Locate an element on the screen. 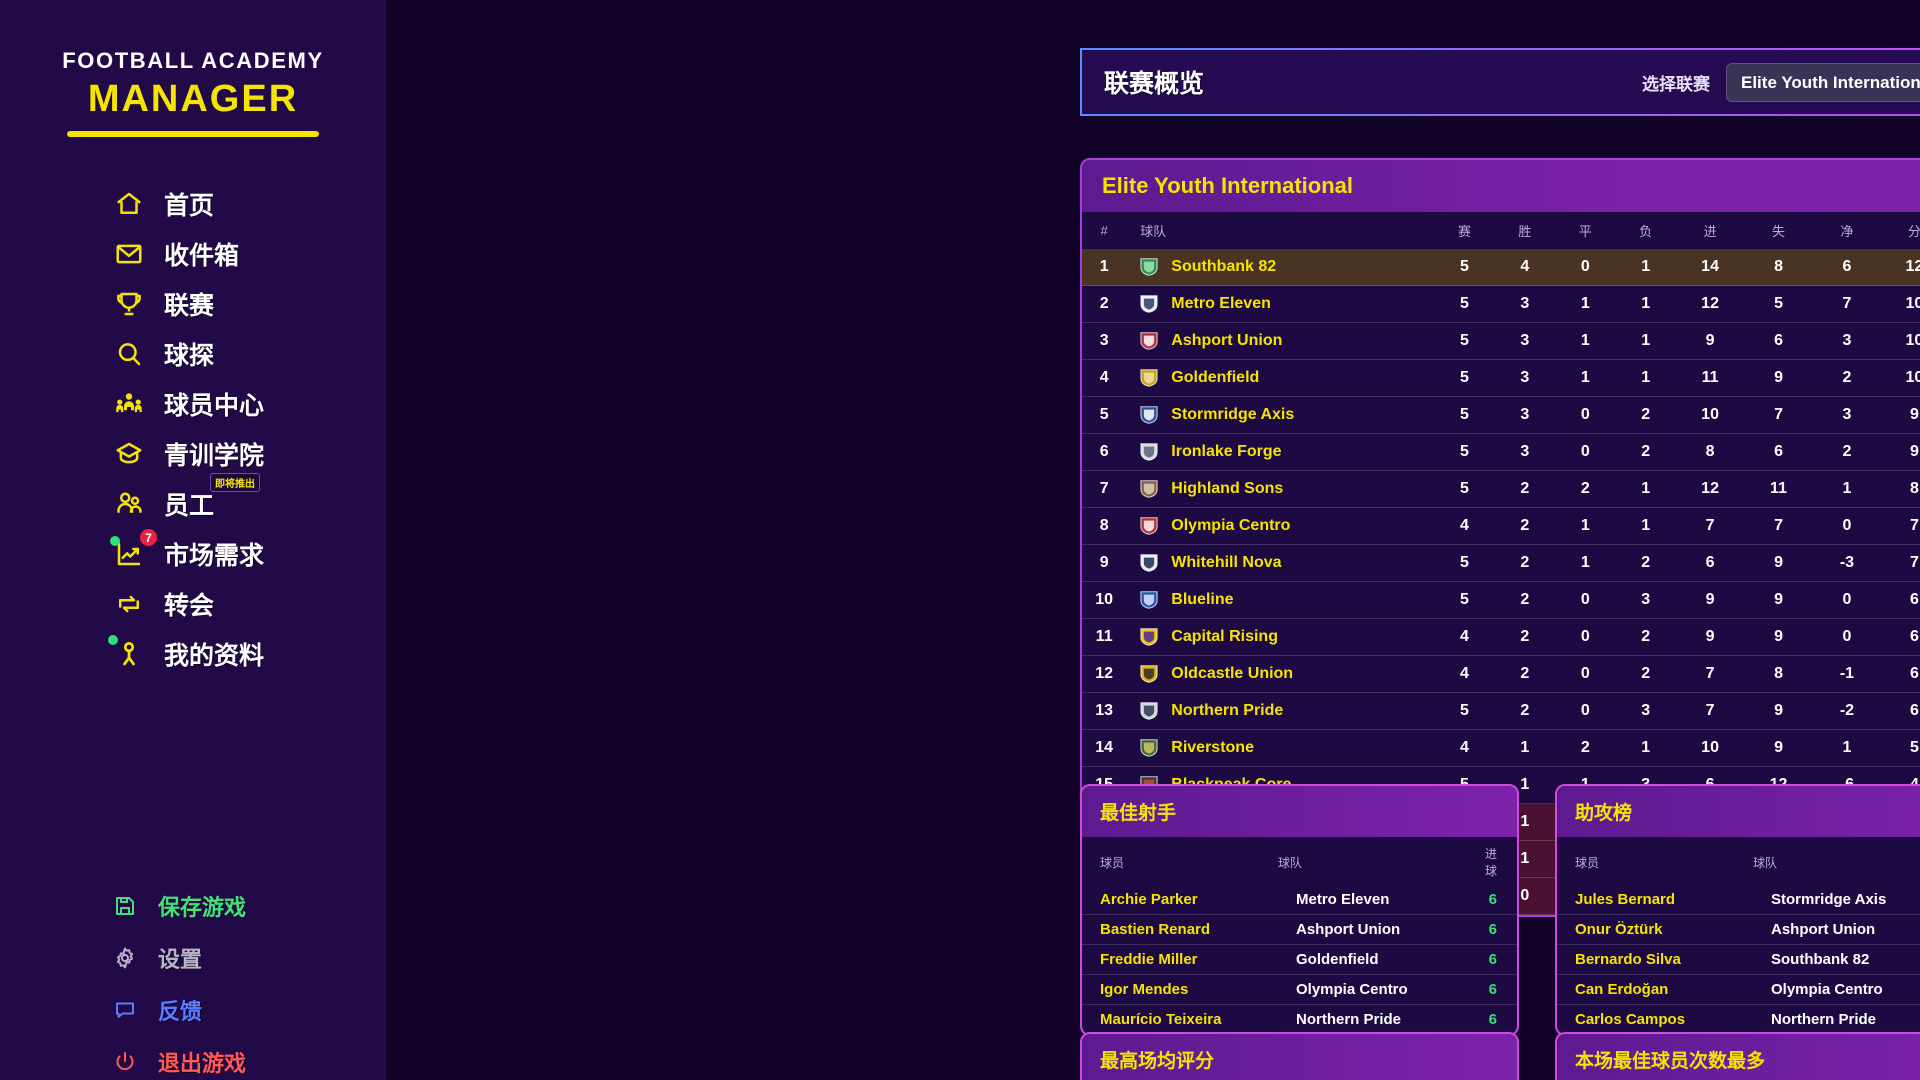  col-drawn: 平 is located at coordinates (1585, 230).